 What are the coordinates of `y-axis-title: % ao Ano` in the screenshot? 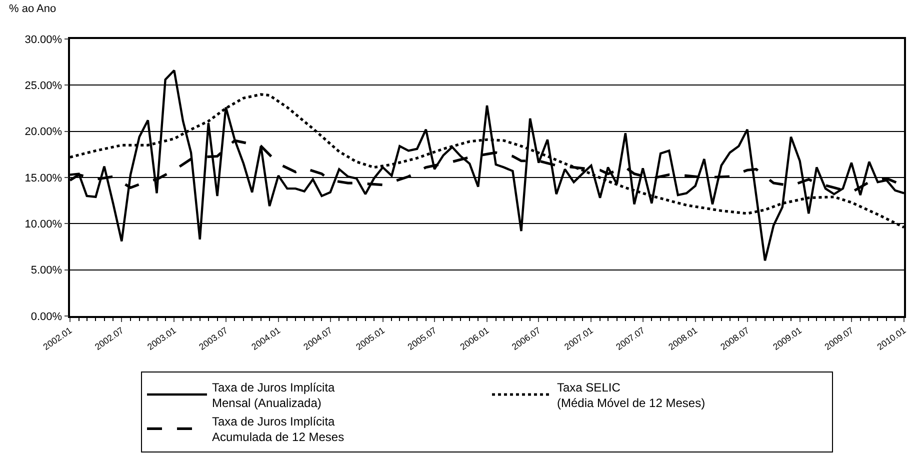 It's located at (32, 9).